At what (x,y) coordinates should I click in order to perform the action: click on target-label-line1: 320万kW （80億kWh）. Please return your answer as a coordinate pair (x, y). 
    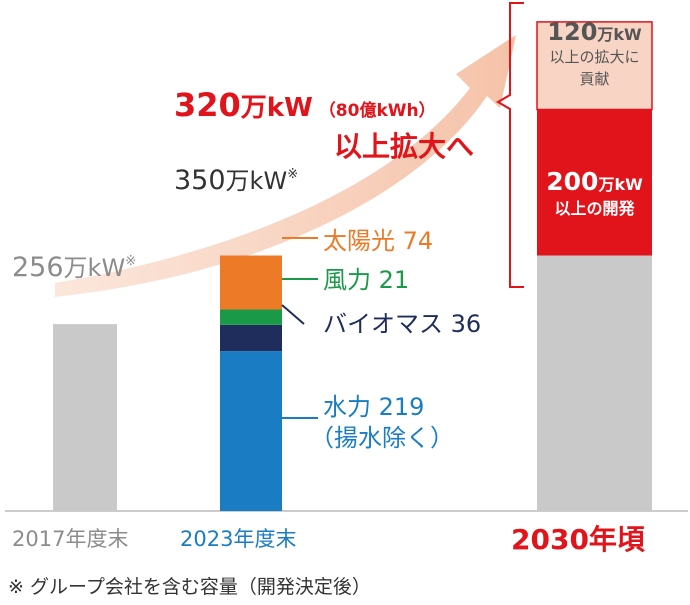
    Looking at the image, I should click on (305, 105).